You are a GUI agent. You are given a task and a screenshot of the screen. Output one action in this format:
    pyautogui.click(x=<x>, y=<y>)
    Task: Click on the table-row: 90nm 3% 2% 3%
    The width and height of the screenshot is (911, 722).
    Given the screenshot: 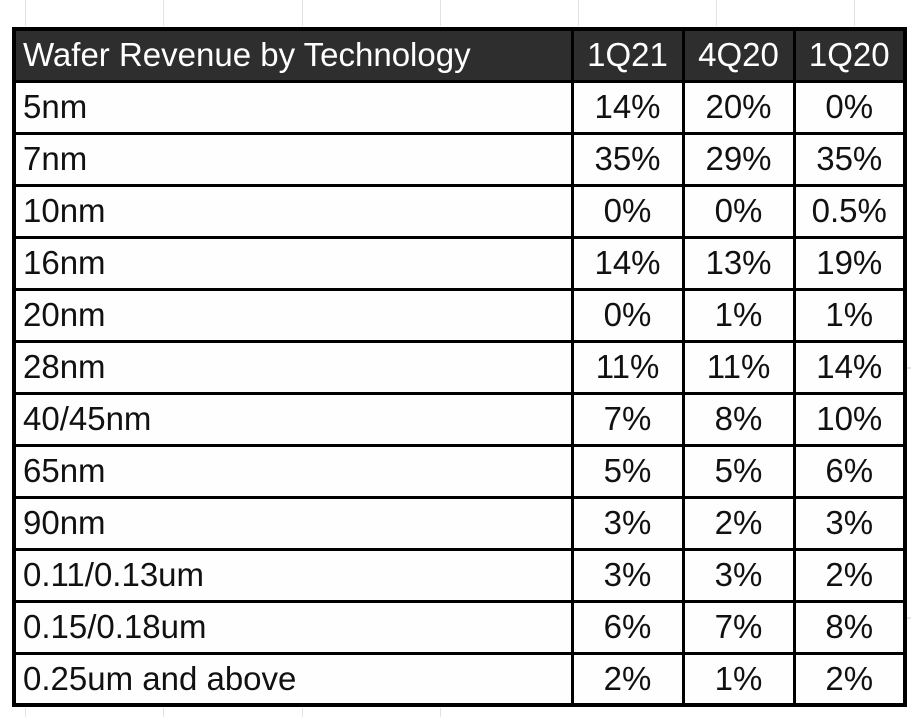 What is the action you would take?
    pyautogui.click(x=459, y=523)
    